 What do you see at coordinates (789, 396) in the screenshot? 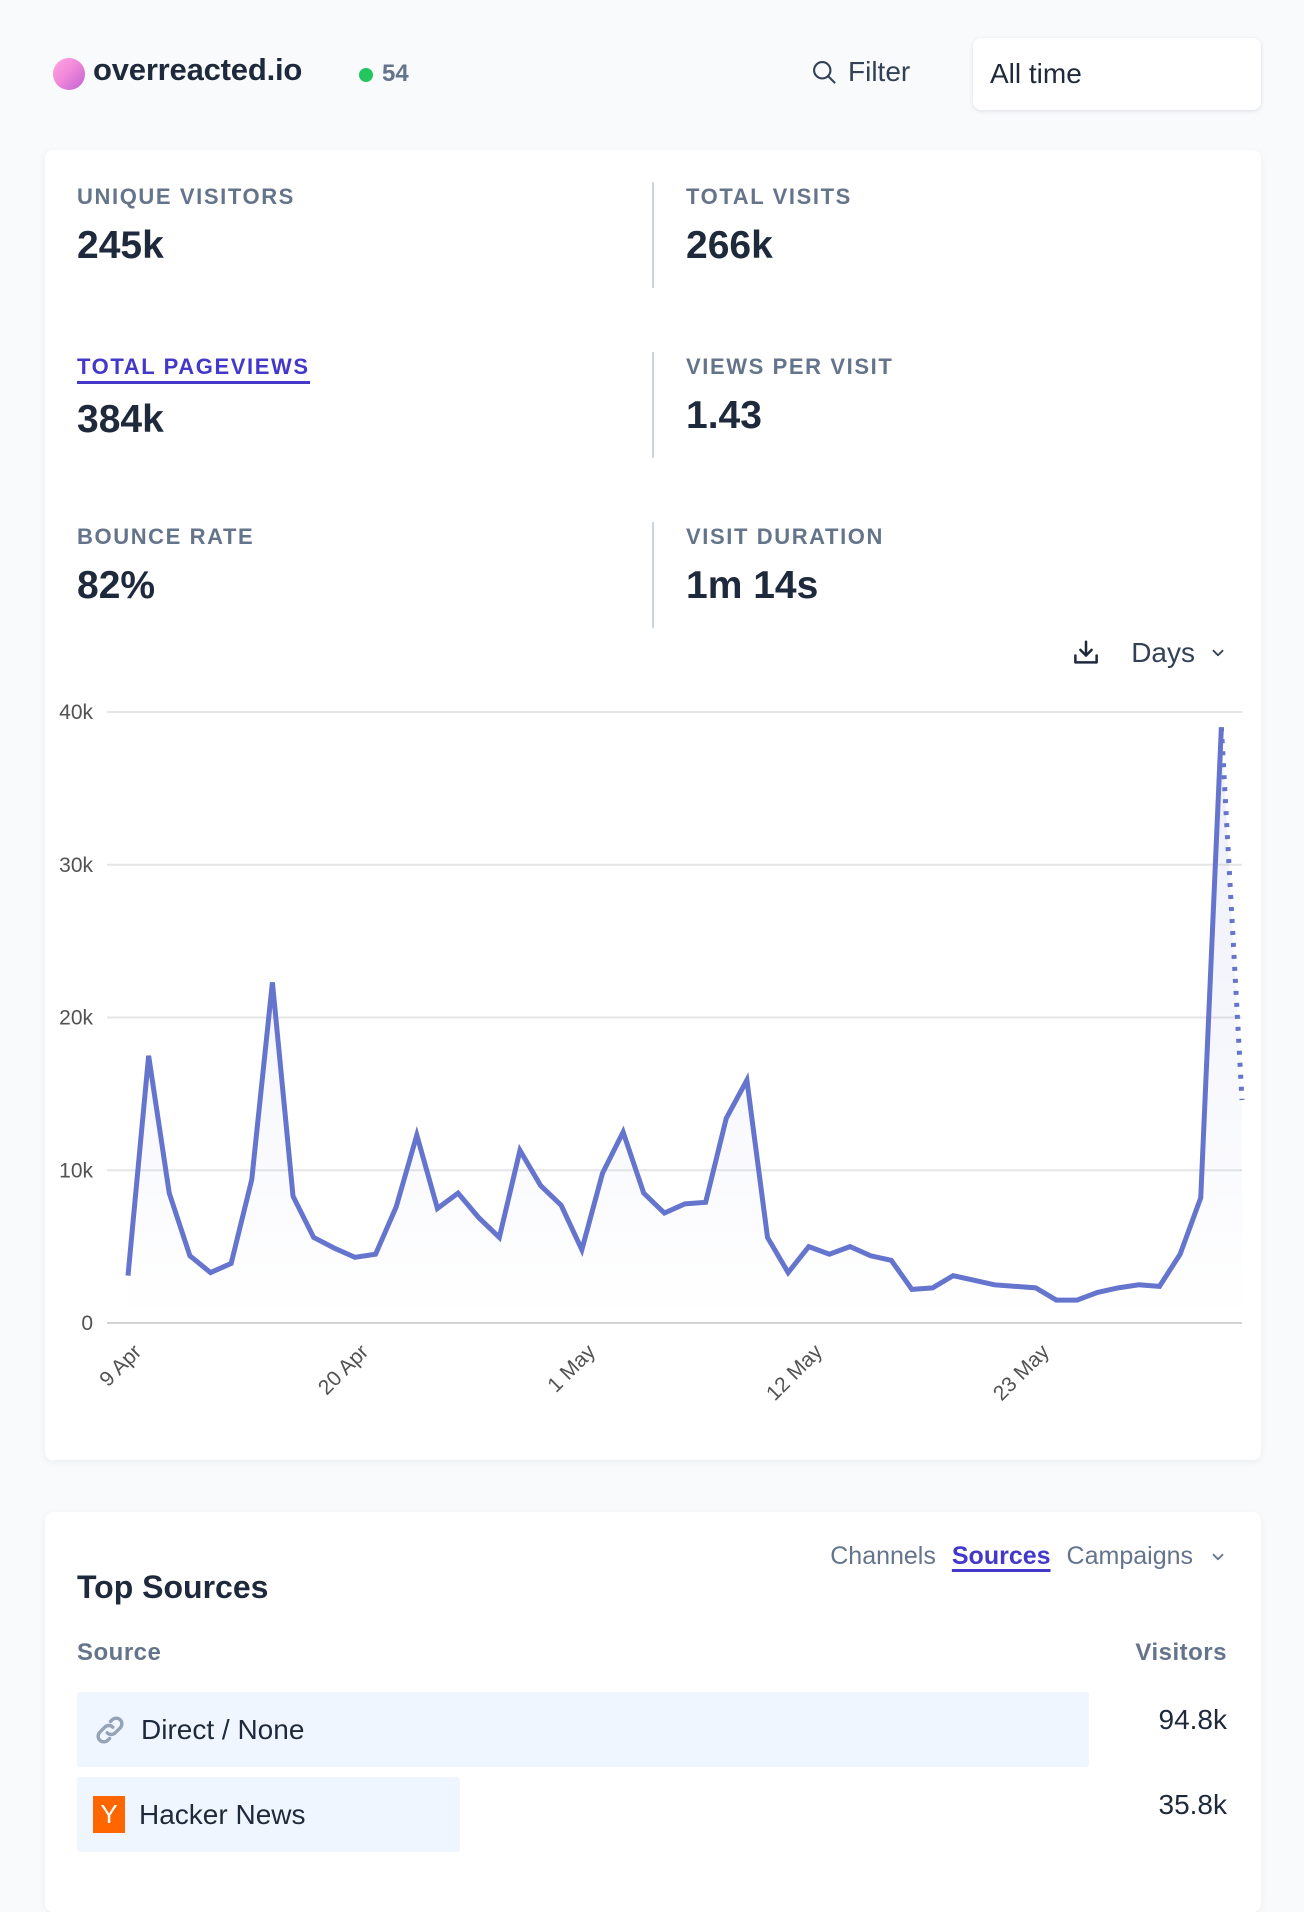
I see `stat-views-per-visit: VIEWS PER VISIT 1.43` at bounding box center [789, 396].